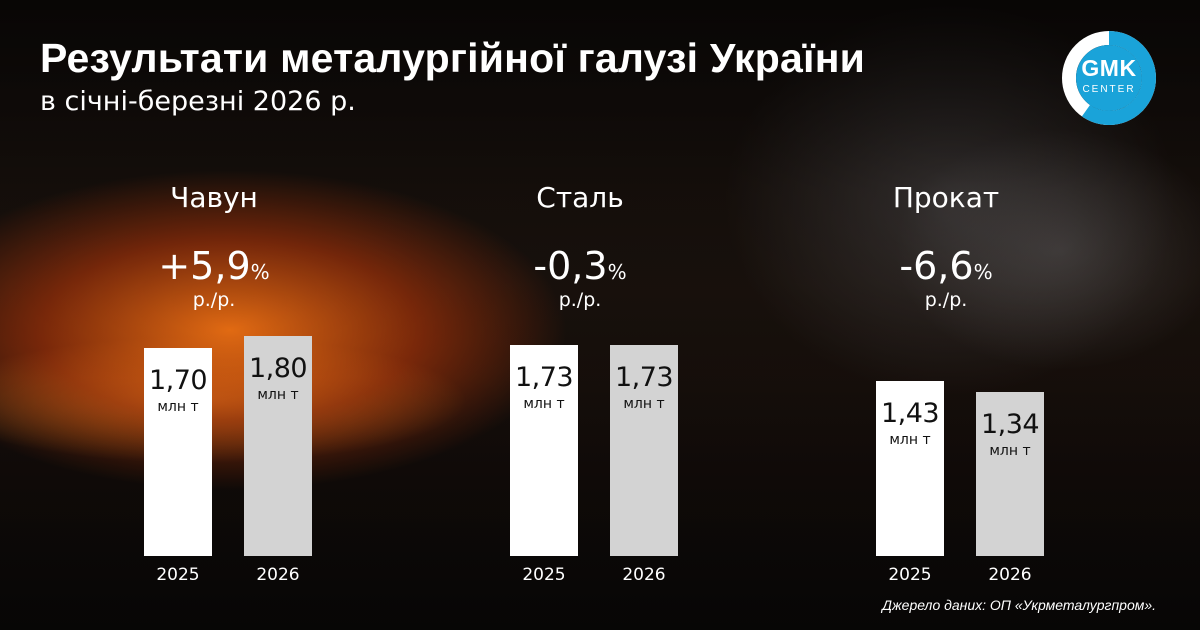 The width and height of the screenshot is (1200, 630). What do you see at coordinates (1019, 605) in the screenshot?
I see `data-source-note: Джерело даних: ОП «Укрметалургпром».` at bounding box center [1019, 605].